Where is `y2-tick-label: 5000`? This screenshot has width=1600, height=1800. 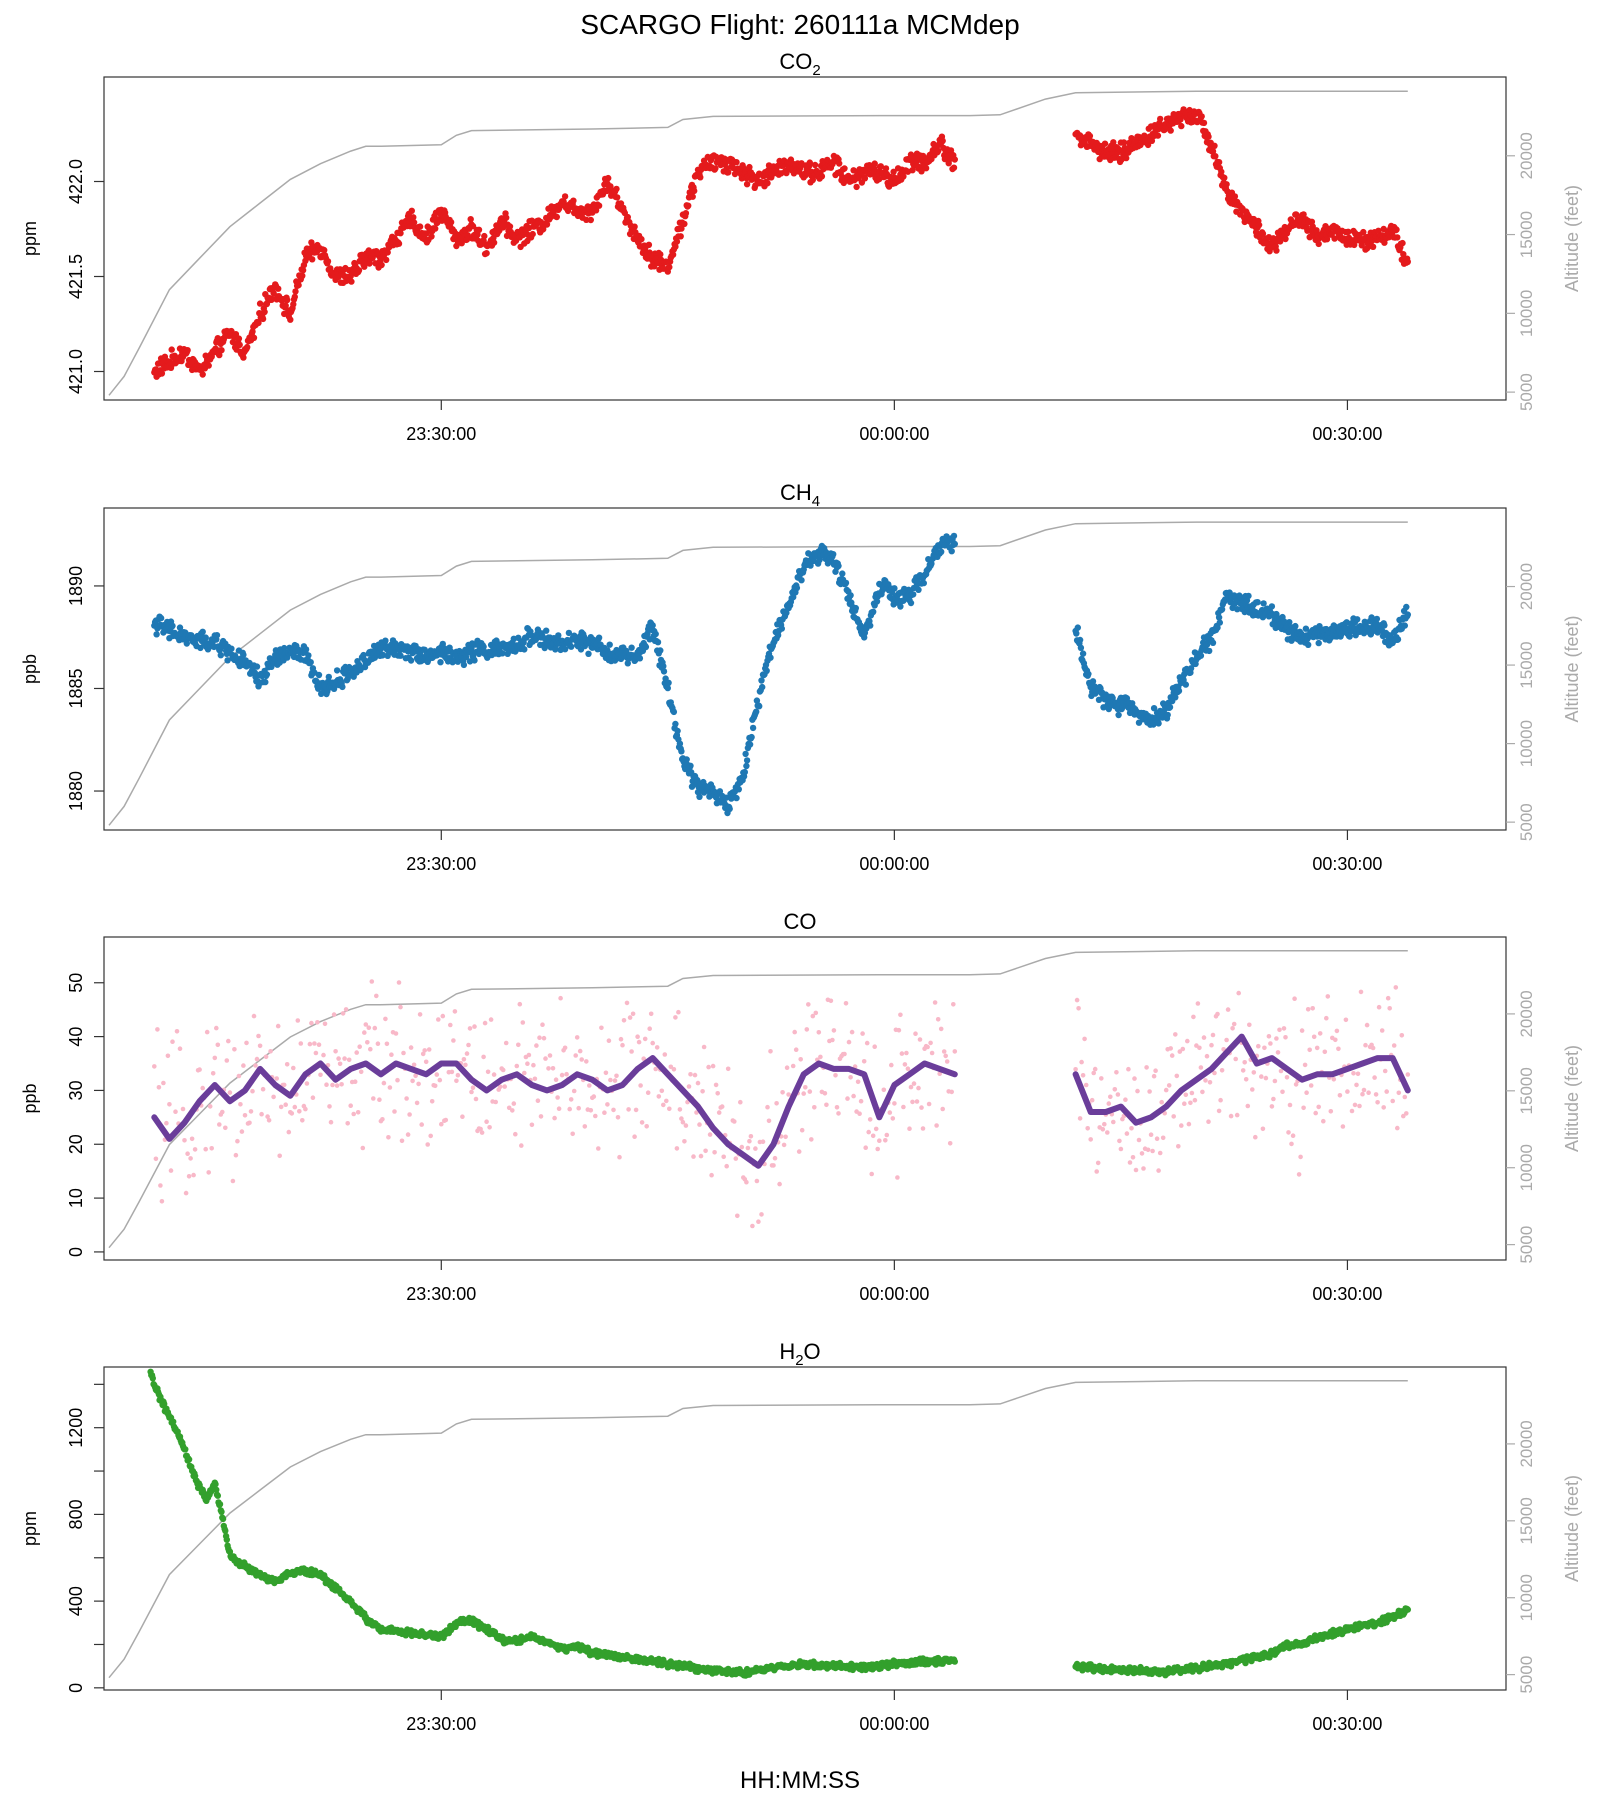
y2-tick-label: 5000 is located at coordinates (1526, 1245).